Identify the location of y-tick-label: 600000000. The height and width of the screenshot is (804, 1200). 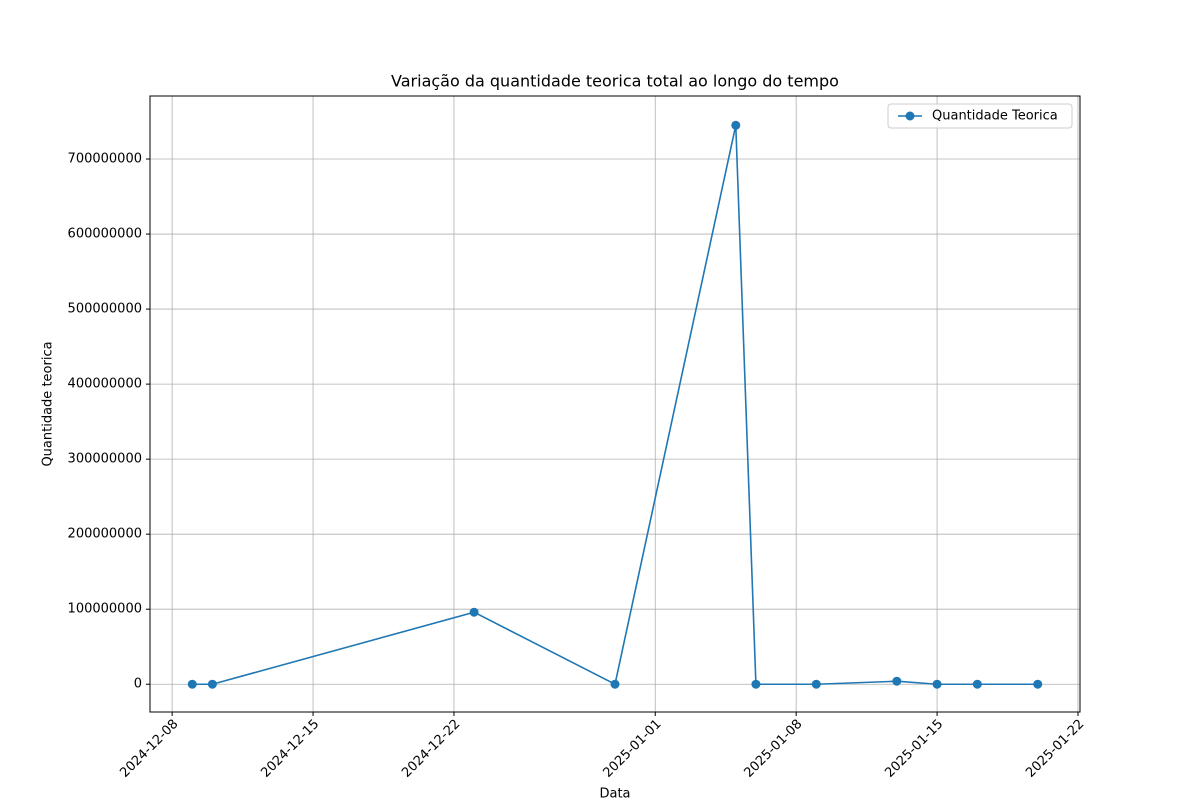
(105, 234).